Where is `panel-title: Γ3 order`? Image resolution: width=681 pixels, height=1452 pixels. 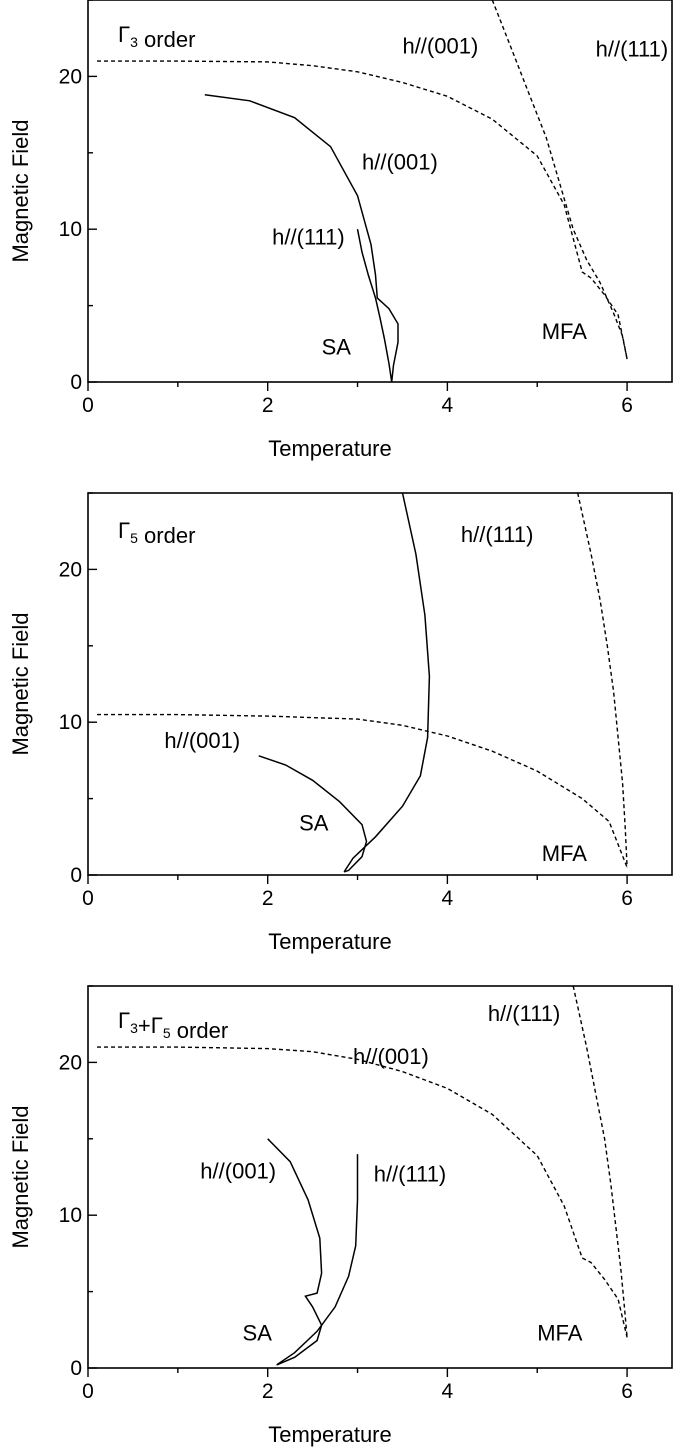 panel-title: Γ3 order is located at coordinates (156, 37).